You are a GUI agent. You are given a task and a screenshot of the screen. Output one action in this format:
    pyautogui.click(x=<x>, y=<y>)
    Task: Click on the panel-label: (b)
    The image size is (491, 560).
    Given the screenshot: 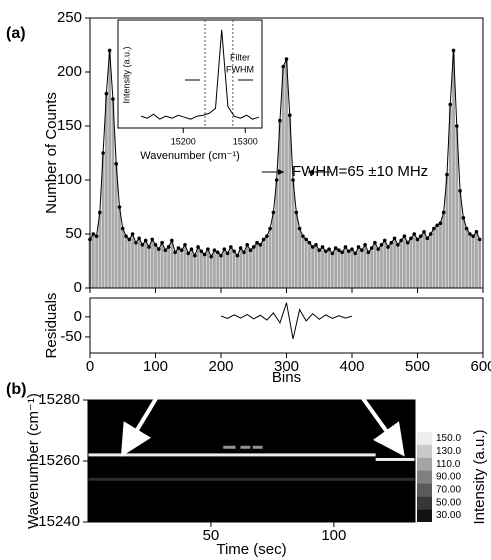 What is the action you would take?
    pyautogui.click(x=16, y=389)
    